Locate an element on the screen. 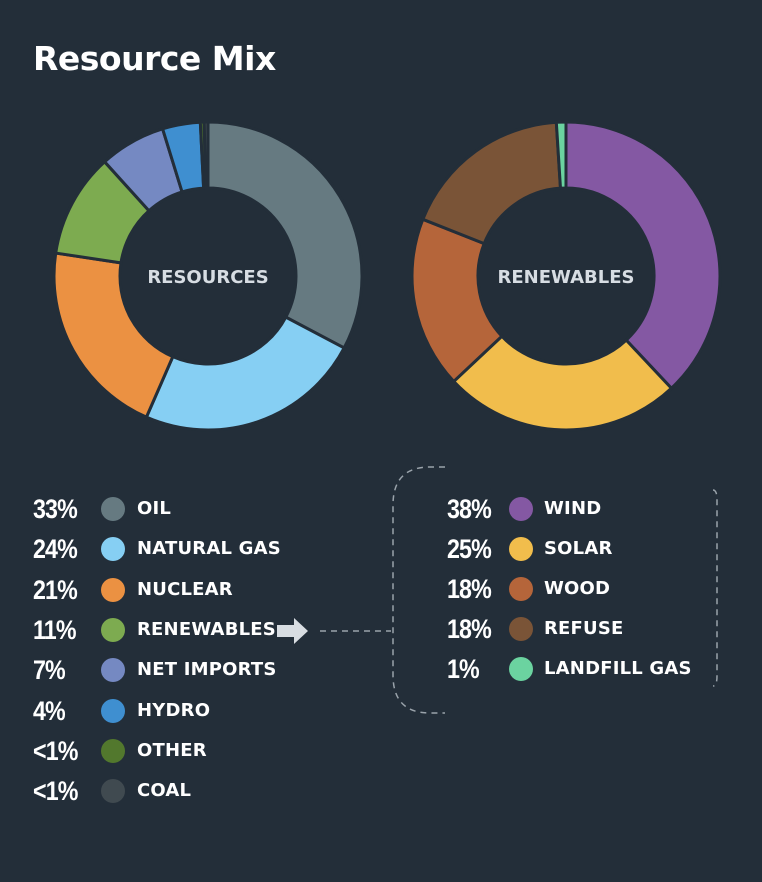 The image size is (762, 882). resources-slice-nuclear is located at coordinates (113, 335).